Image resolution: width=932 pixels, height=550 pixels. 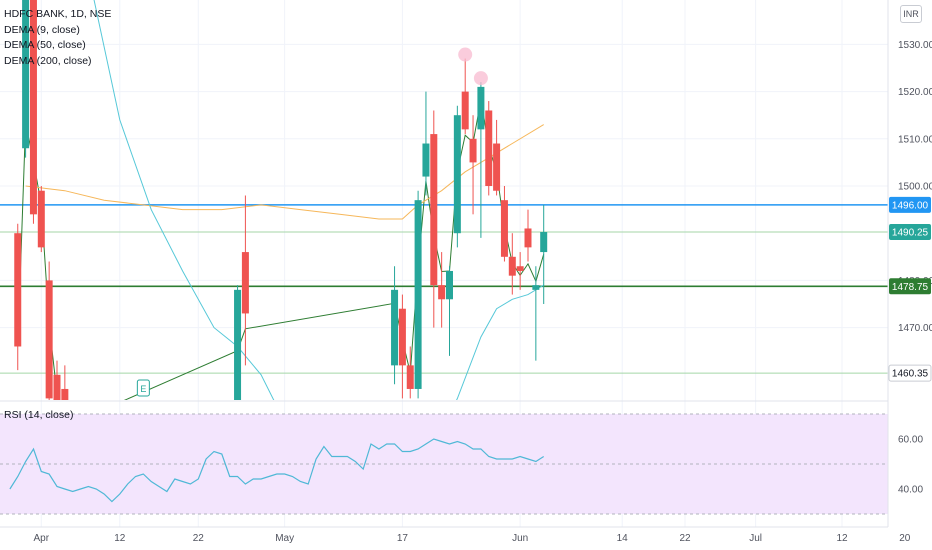 I want to click on time-tick-label: 17, so click(x=403, y=538).